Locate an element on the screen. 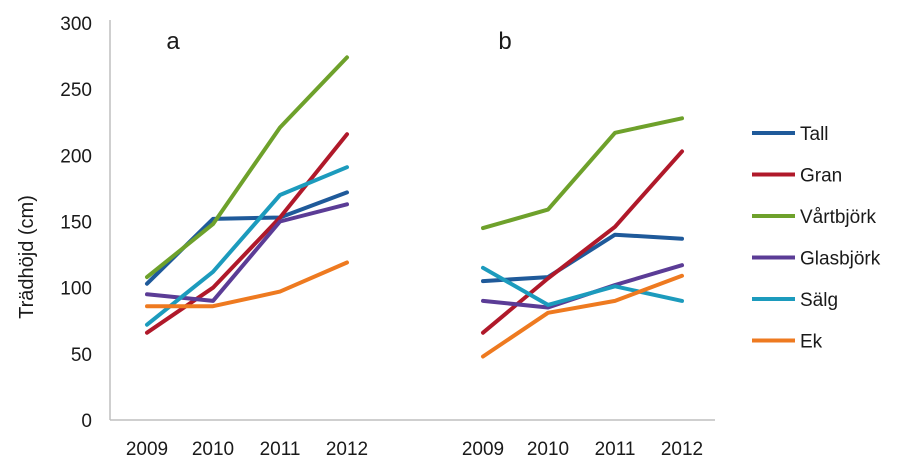  panel-label: b is located at coordinates (504, 41).